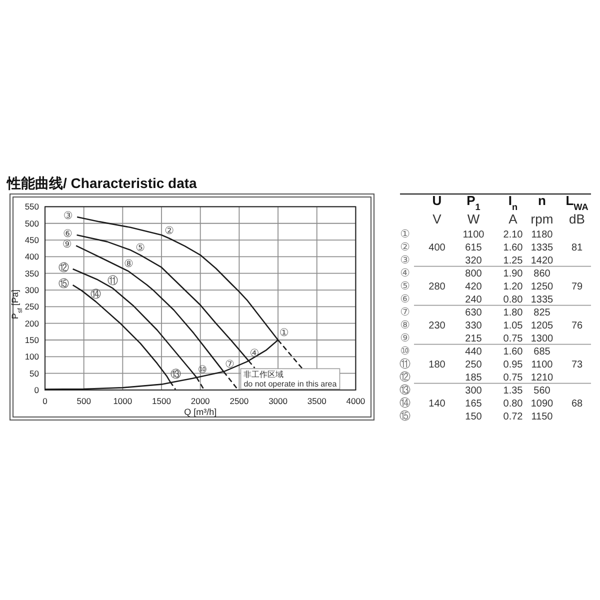 Image resolution: width=600 pixels, height=600 pixels. What do you see at coordinates (255, 353) in the screenshot?
I see `annotation: ④` at bounding box center [255, 353].